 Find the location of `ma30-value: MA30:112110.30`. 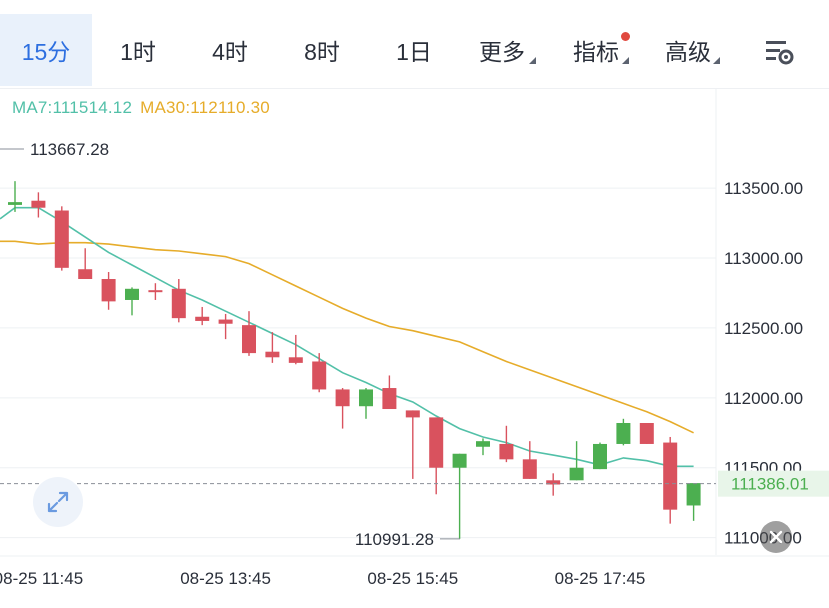

ma30-value: MA30:112110.30 is located at coordinates (205, 107).